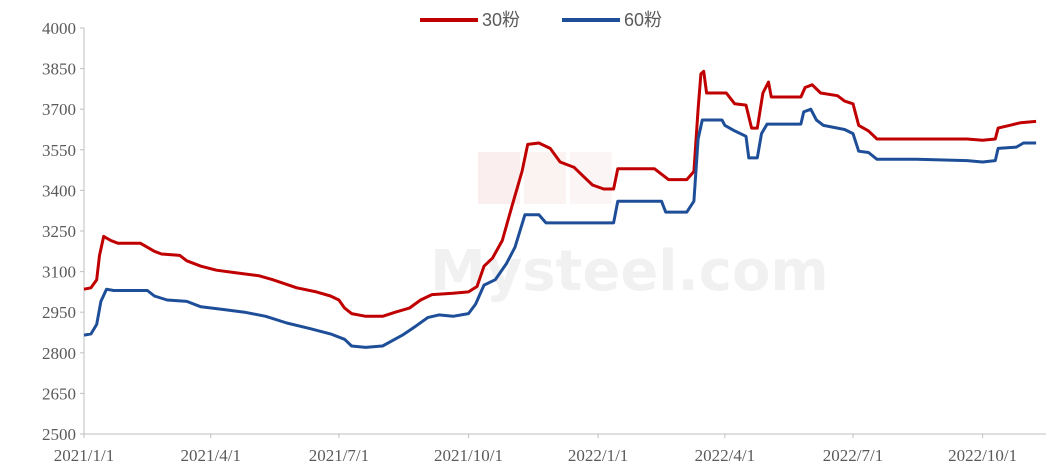 The width and height of the screenshot is (1056, 472). I want to click on y-tick-label: 3400, so click(59, 190).